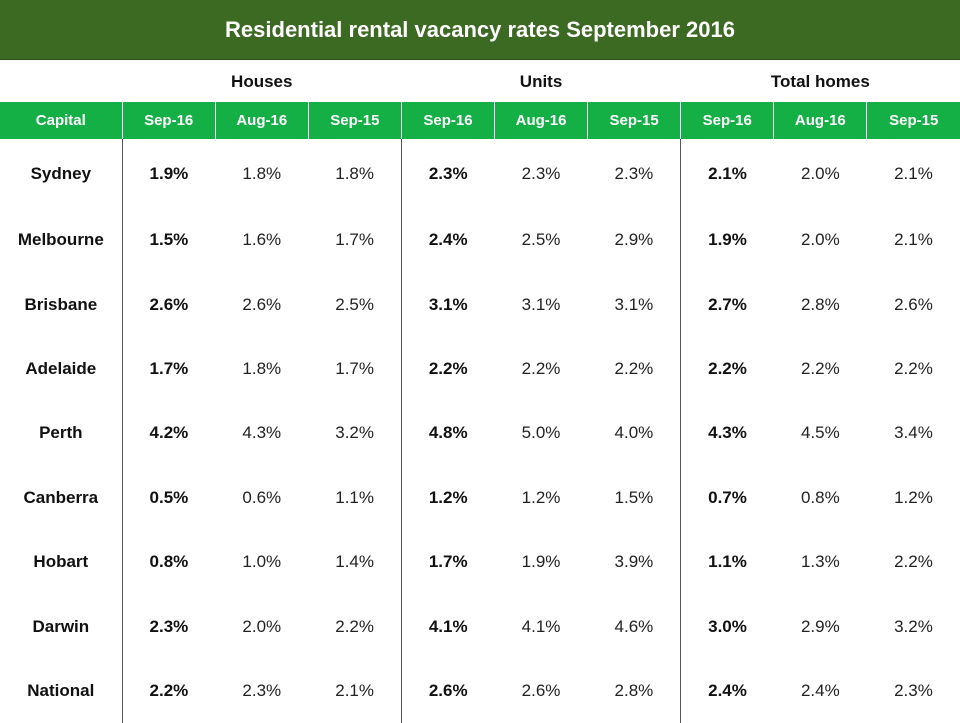 This screenshot has width=960, height=723. What do you see at coordinates (447, 304) in the screenshot?
I see `units-sep16-cell: 3.1%` at bounding box center [447, 304].